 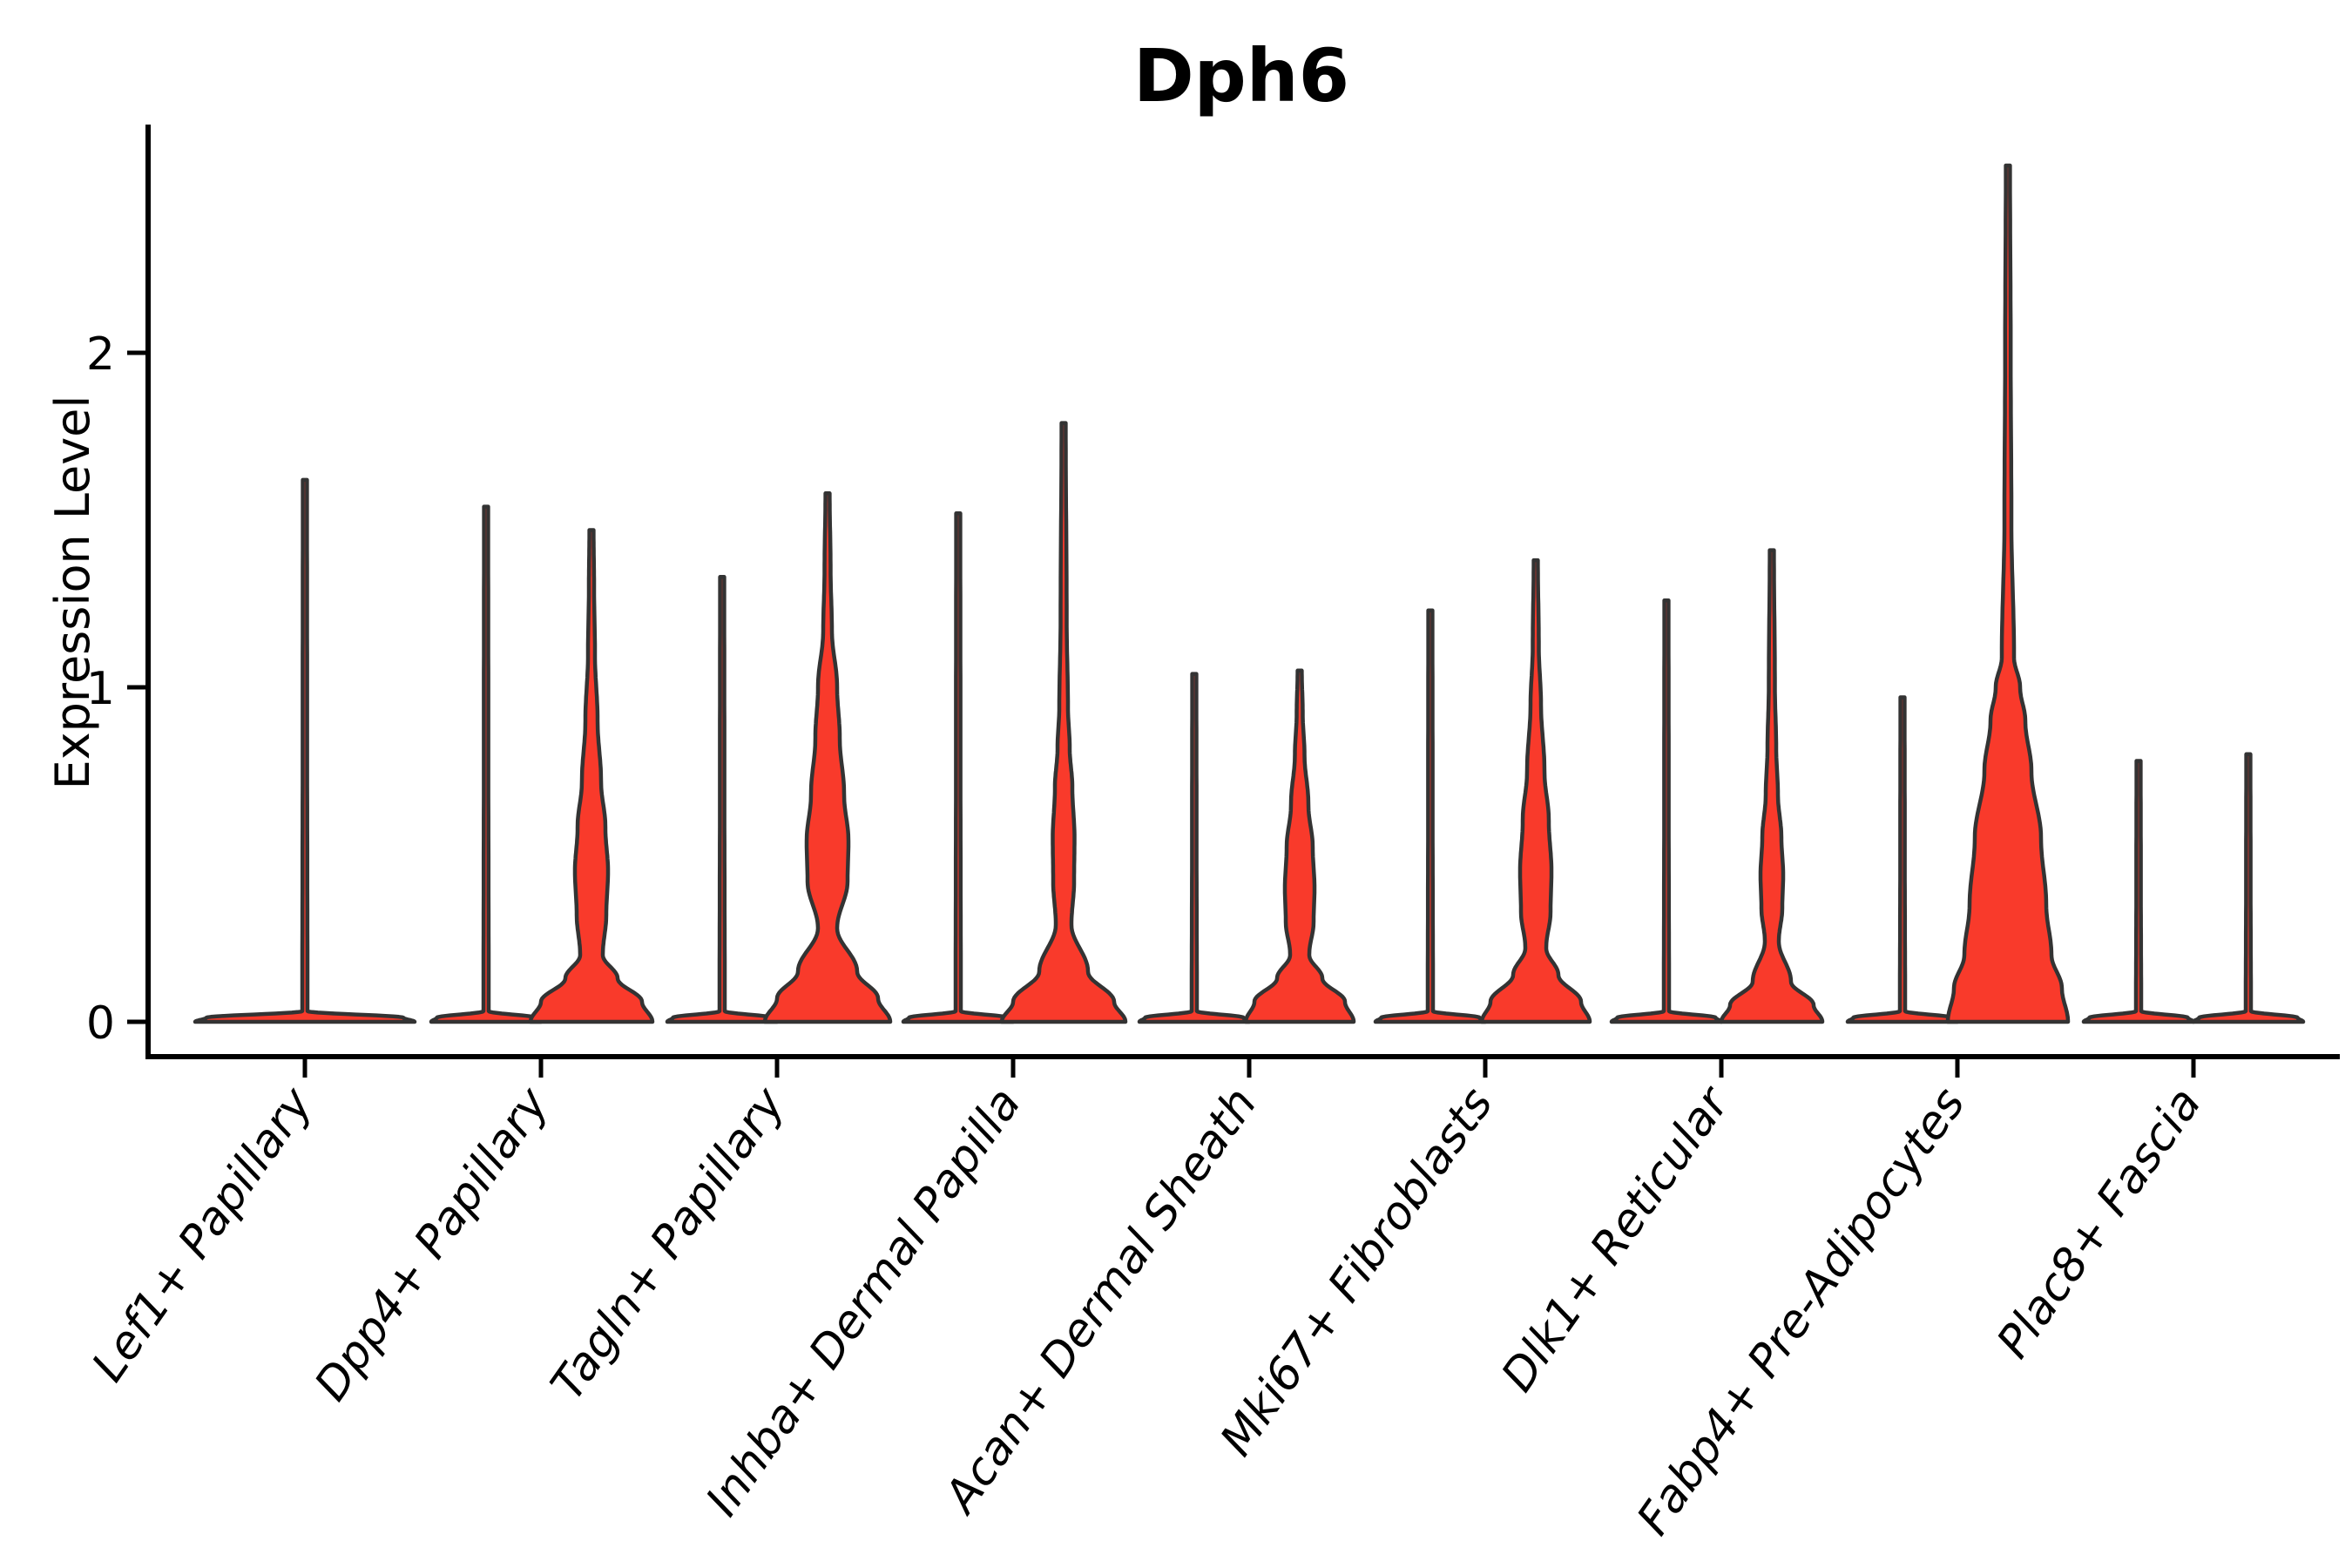 What do you see at coordinates (202, 1234) in the screenshot?
I see `x-tick-label-0: Lef1+ Papillary` at bounding box center [202, 1234].